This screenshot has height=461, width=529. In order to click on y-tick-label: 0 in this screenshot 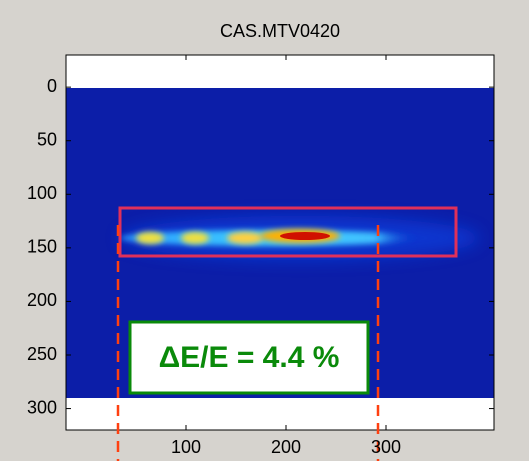, I will do `click(52, 86)`.